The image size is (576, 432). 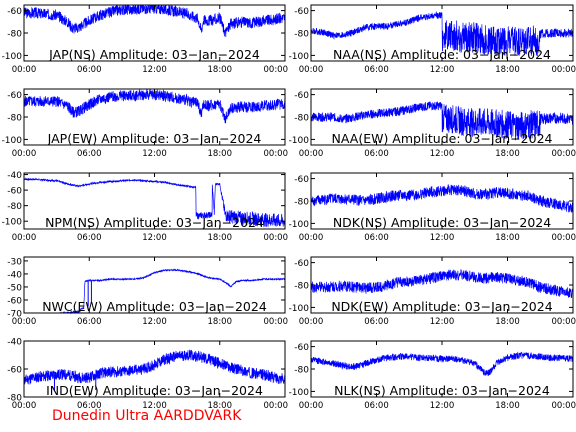 What do you see at coordinates (441, 306) in the screenshot?
I see `chart-title-8: NDK(EW) Amplitude: 03−Jan−2024` at bounding box center [441, 306].